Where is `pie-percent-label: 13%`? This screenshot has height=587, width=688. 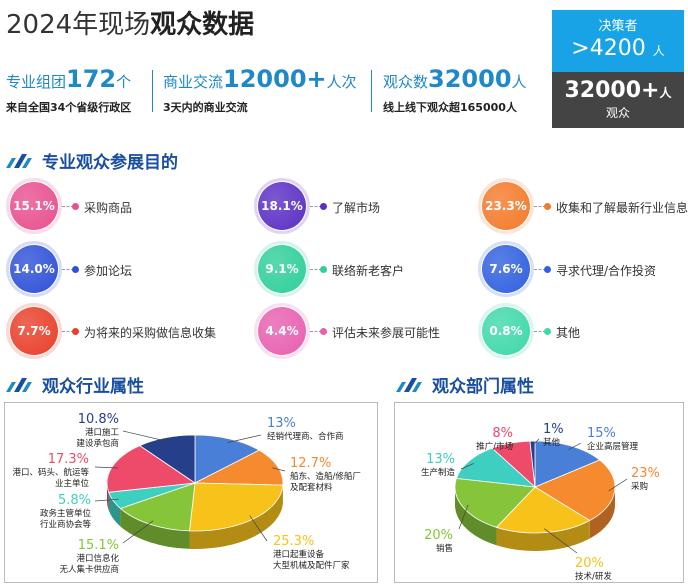 pie-percent-label: 13% is located at coordinates (281, 423).